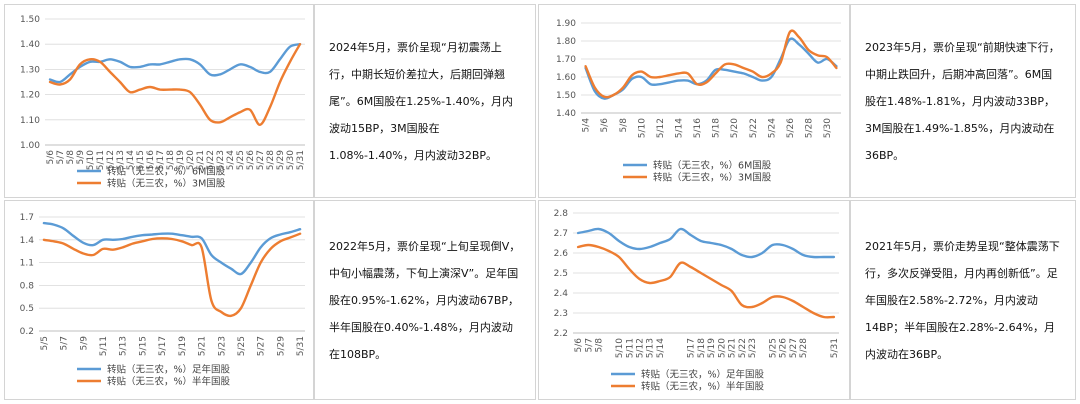 The image size is (1080, 404). What do you see at coordinates (251, 160) in the screenshot?
I see `x-tick-label: 5/26` at bounding box center [251, 160].